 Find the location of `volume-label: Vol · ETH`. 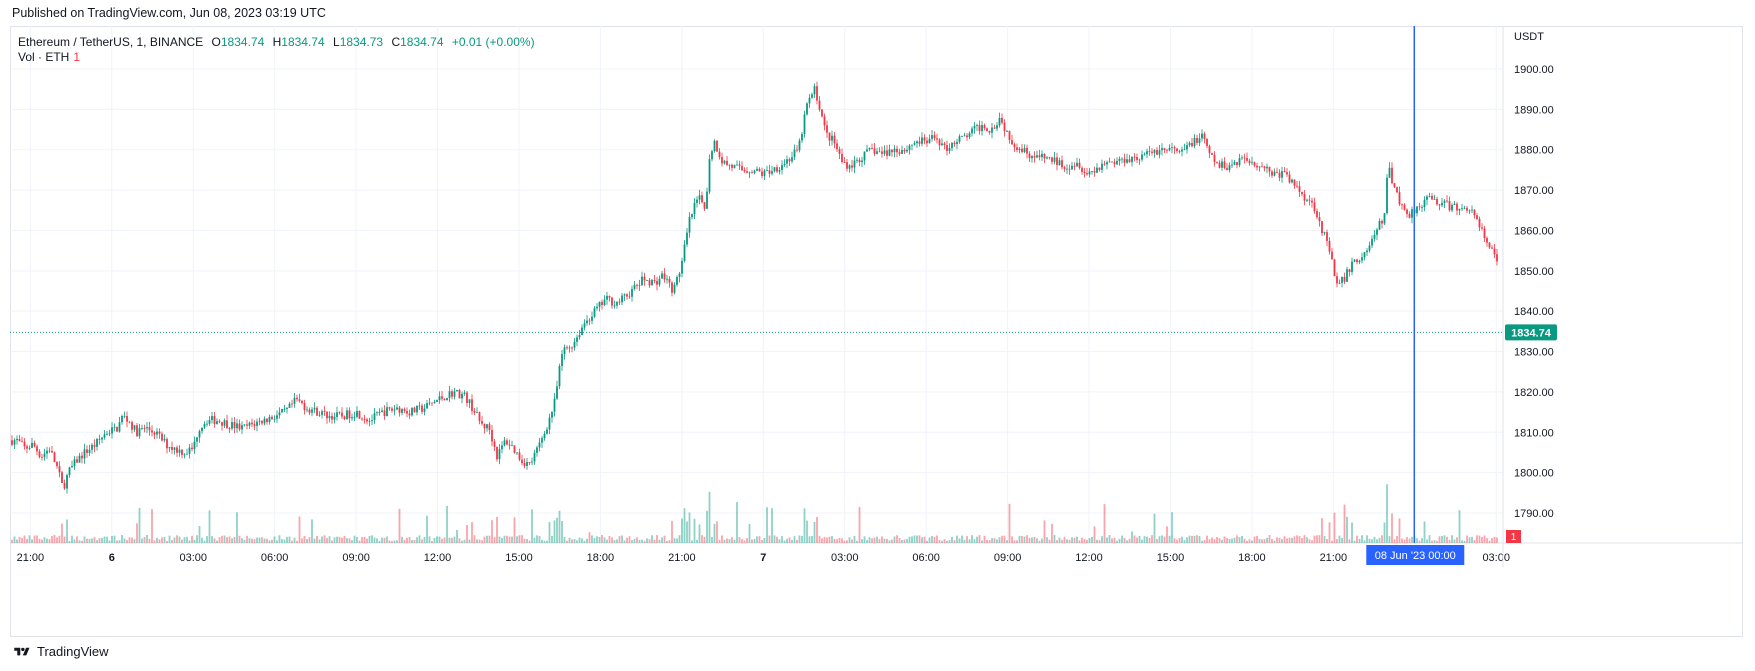

volume-label: Vol · ETH is located at coordinates (44, 57).